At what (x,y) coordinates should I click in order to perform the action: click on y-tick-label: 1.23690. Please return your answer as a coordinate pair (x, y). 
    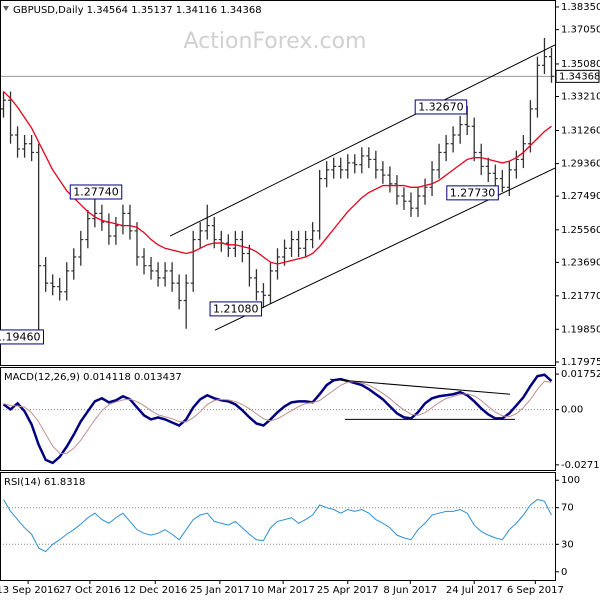
    Looking at the image, I should click on (580, 262).